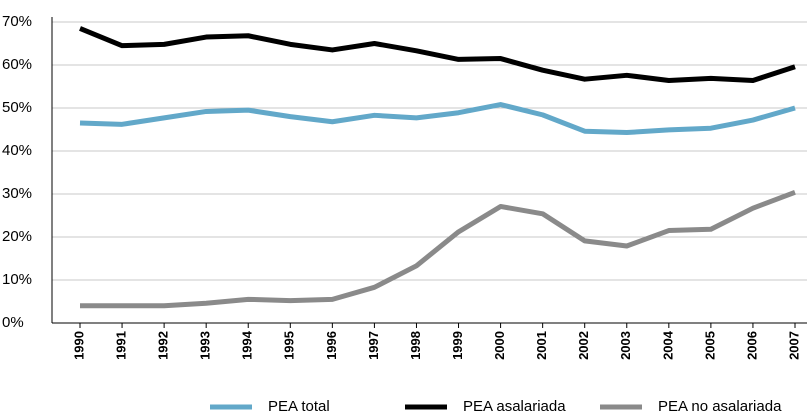  What do you see at coordinates (499, 345) in the screenshot?
I see `x-tick-label: 2000` at bounding box center [499, 345].